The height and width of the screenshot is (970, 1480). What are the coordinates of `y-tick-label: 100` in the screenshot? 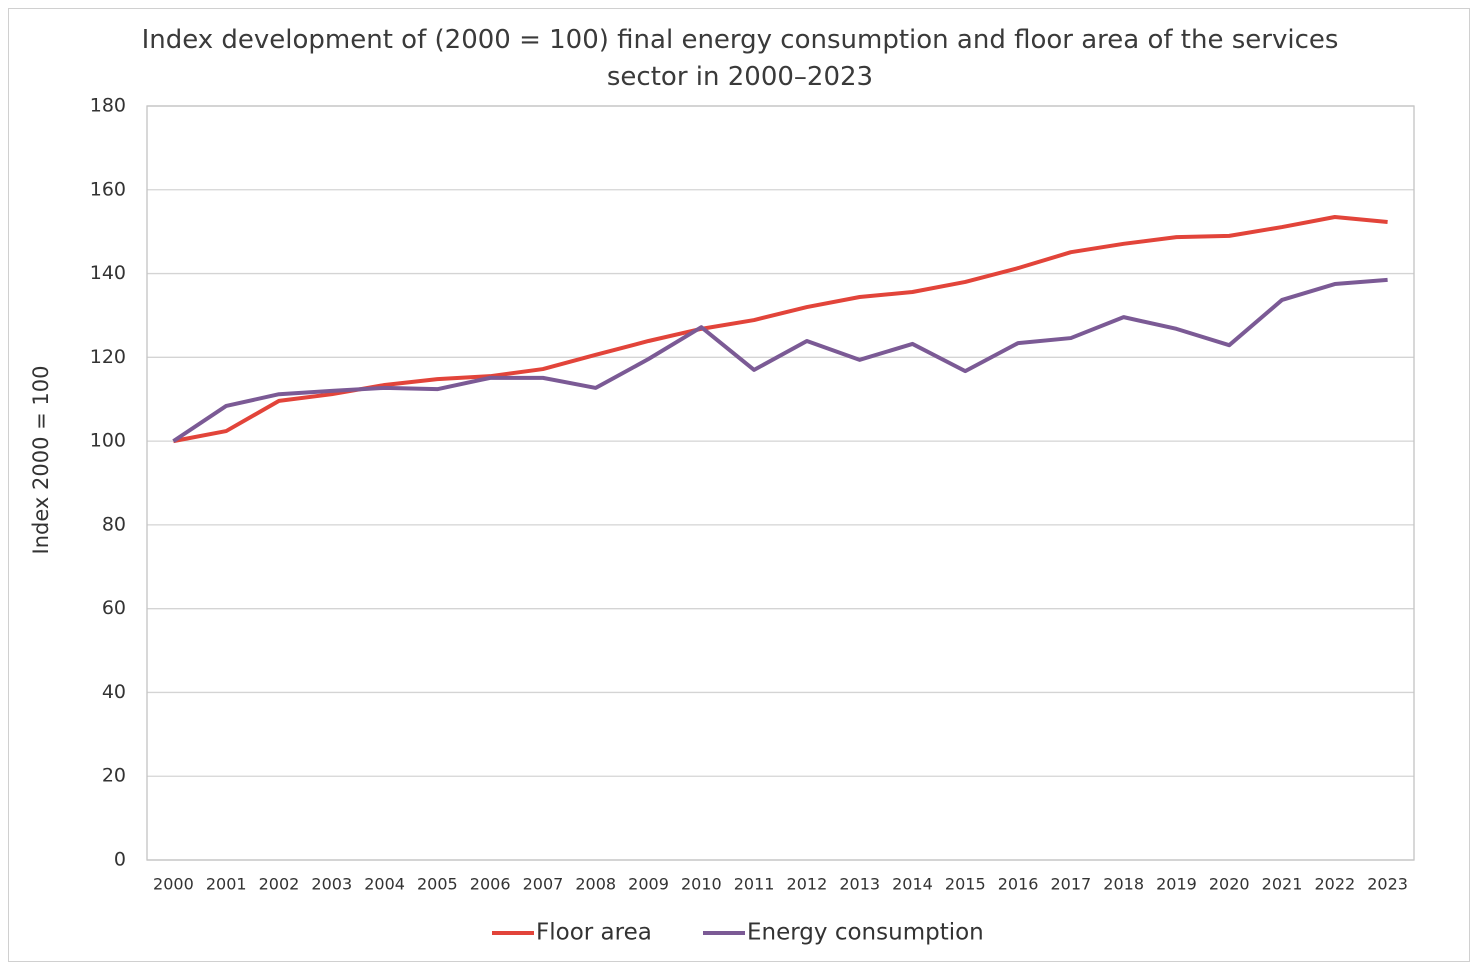 It's located at (108, 441).